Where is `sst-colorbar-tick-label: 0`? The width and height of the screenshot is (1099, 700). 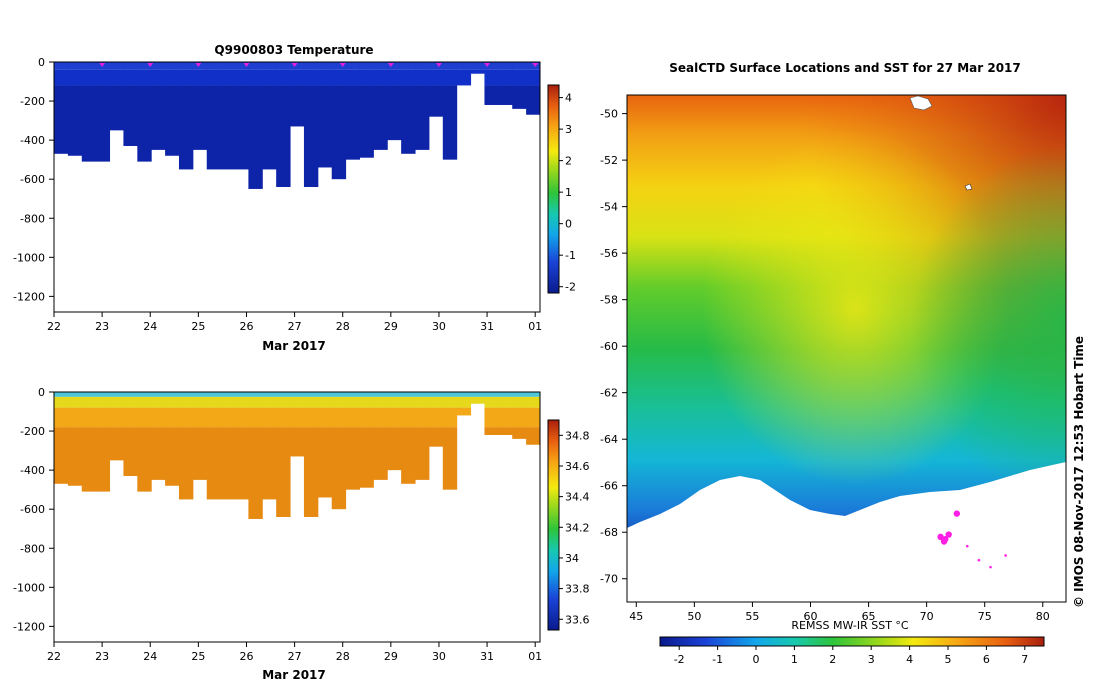 sst-colorbar-tick-label: 0 is located at coordinates (756, 659).